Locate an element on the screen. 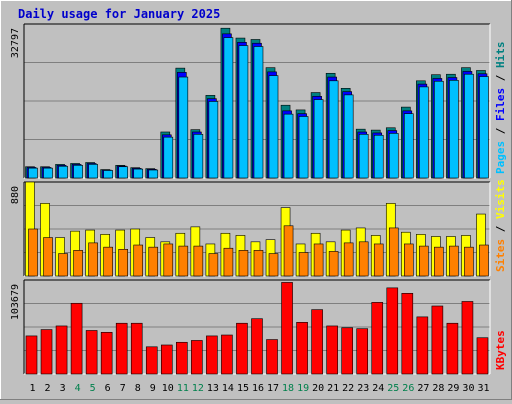 The image size is (512, 404). x-tick-label: 8 is located at coordinates (138, 388).